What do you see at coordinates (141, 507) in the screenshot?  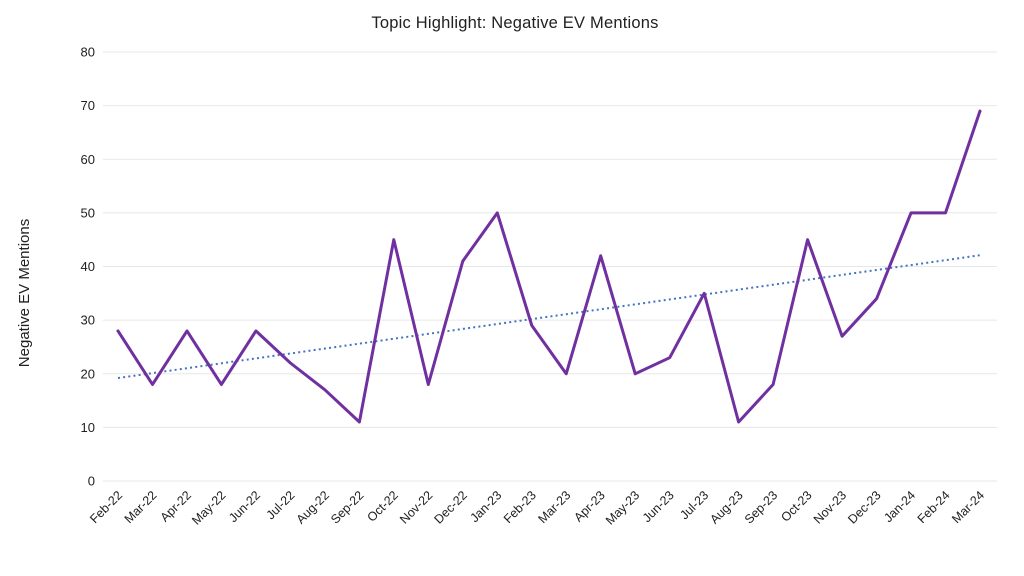 I see `x-tick-label: Mar-22` at bounding box center [141, 507].